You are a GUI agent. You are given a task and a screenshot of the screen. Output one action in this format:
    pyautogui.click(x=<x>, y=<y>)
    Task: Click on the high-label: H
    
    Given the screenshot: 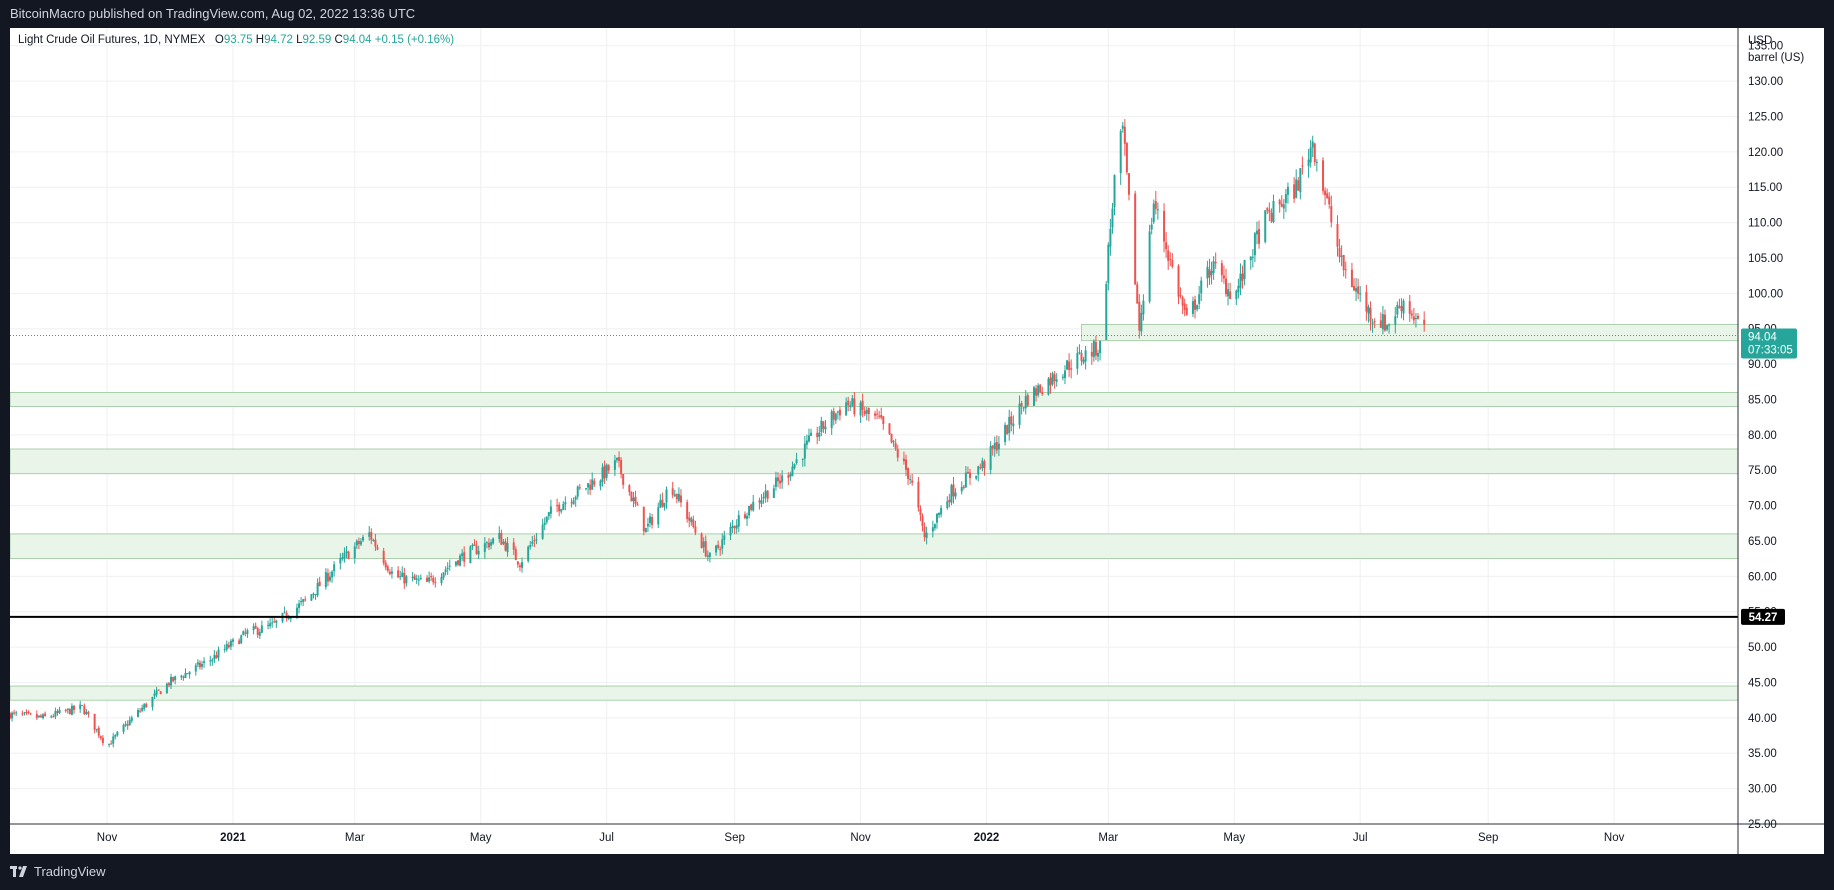 What is the action you would take?
    pyautogui.click(x=260, y=40)
    